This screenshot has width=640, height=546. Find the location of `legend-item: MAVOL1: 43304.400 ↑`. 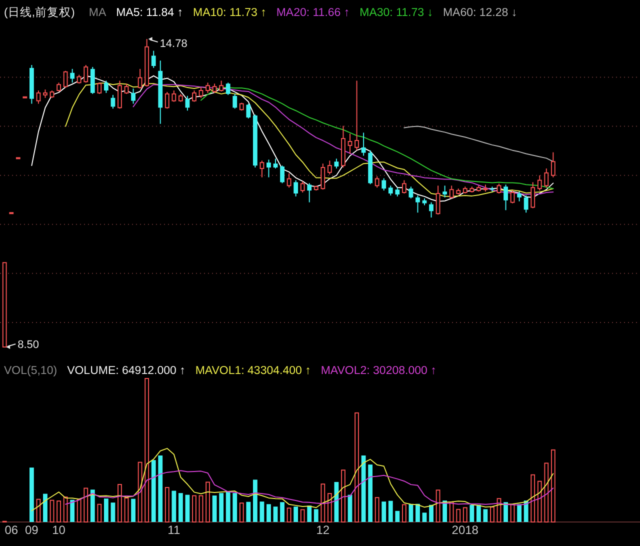

legend-item: MAVOL1: 43304.400 ↑ is located at coordinates (253, 371).